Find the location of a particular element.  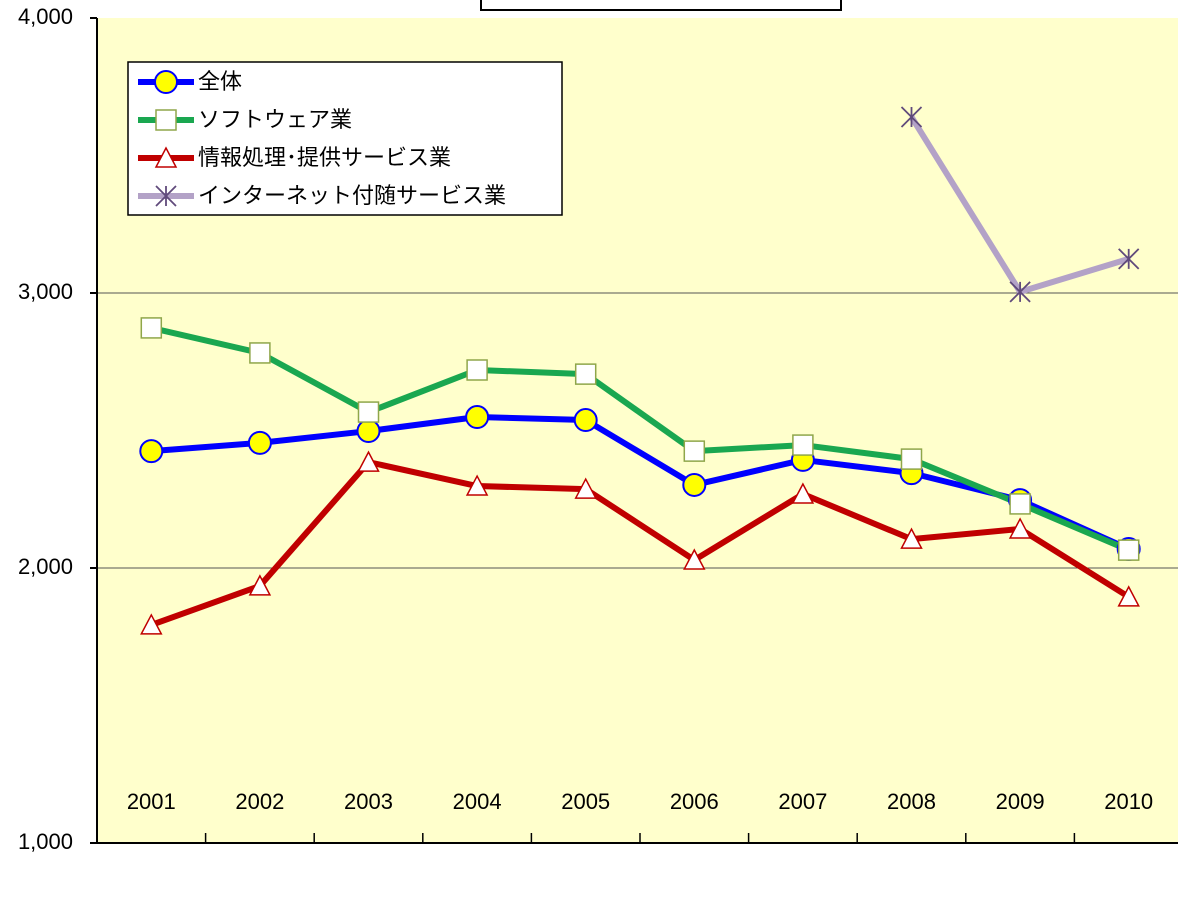

x-tick-label: 2008 is located at coordinates (911, 801).